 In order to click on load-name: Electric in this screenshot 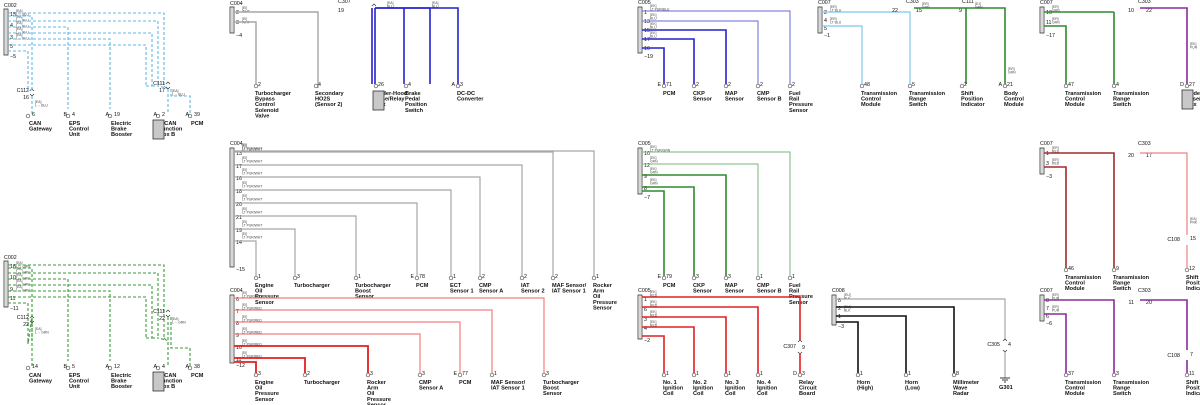, I will do `click(121, 124)`.